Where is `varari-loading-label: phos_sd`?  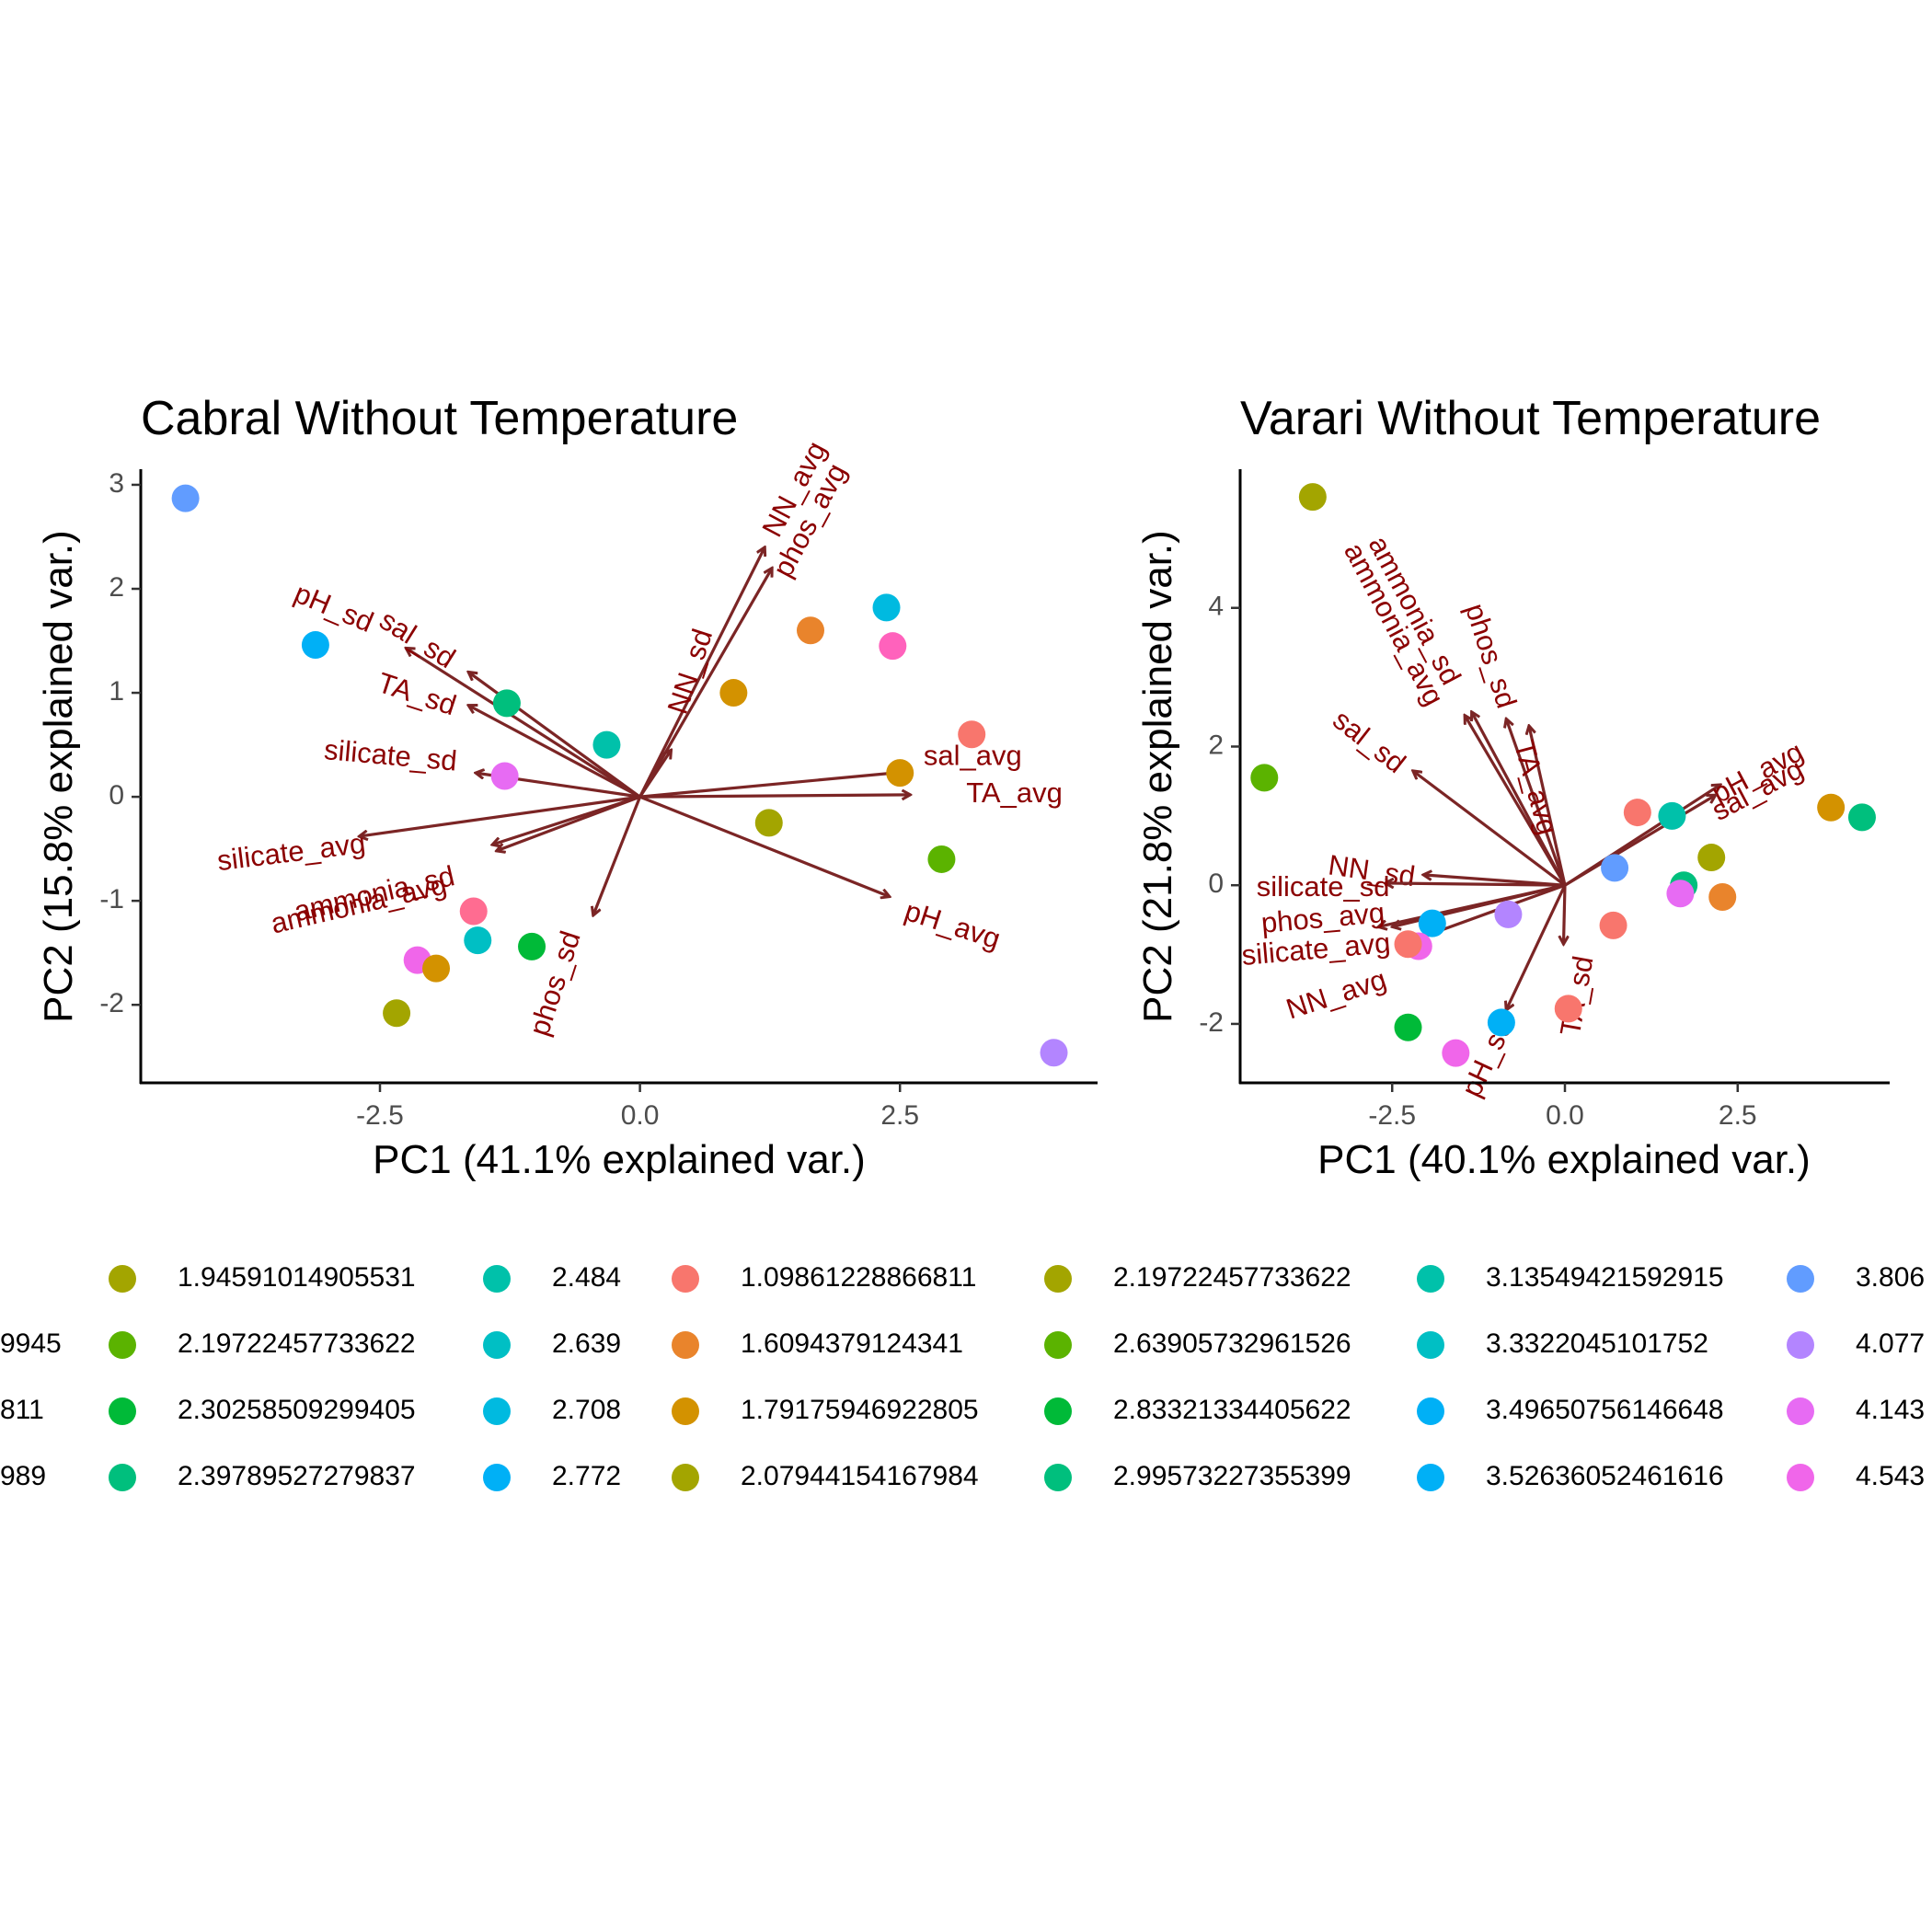
varari-loading-label: phos_sd is located at coordinates (1491, 656).